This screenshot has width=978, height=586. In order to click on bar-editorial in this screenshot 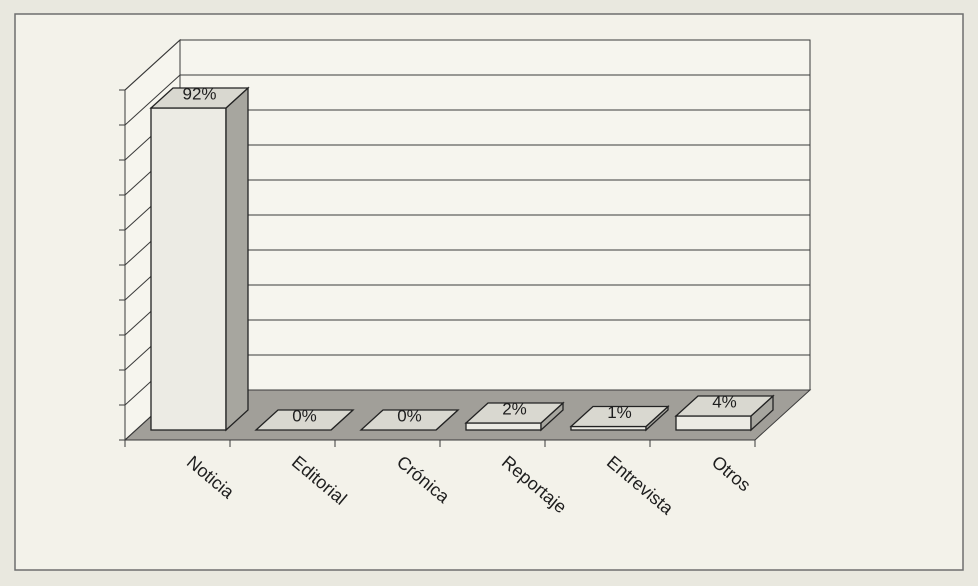, I will do `click(304, 420)`.